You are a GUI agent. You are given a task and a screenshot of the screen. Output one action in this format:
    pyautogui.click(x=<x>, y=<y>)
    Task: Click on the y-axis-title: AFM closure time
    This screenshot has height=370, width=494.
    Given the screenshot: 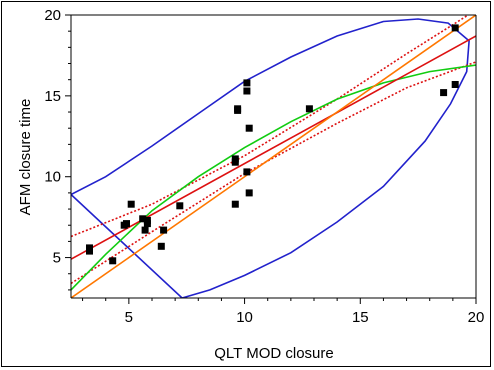 What is the action you would take?
    pyautogui.click(x=25, y=157)
    